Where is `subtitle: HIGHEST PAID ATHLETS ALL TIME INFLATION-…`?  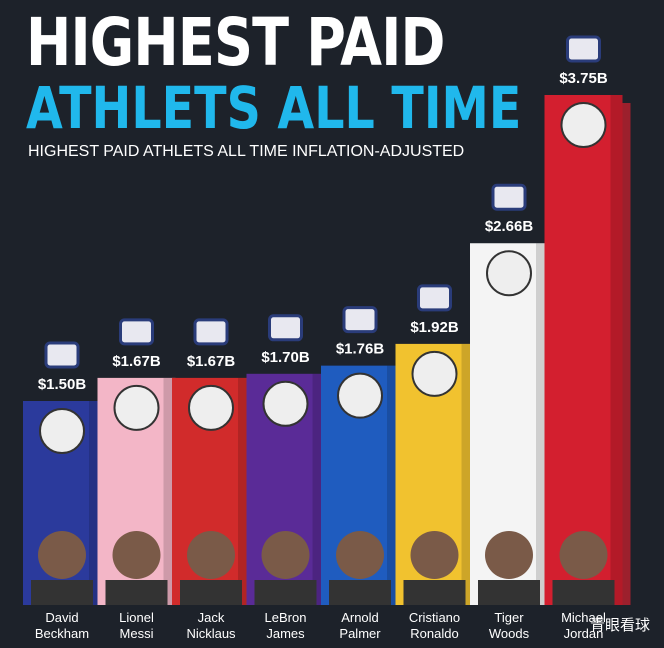 subtitle: HIGHEST PAID ATHLETS ALL TIME INFLATION-… is located at coordinates (246, 151).